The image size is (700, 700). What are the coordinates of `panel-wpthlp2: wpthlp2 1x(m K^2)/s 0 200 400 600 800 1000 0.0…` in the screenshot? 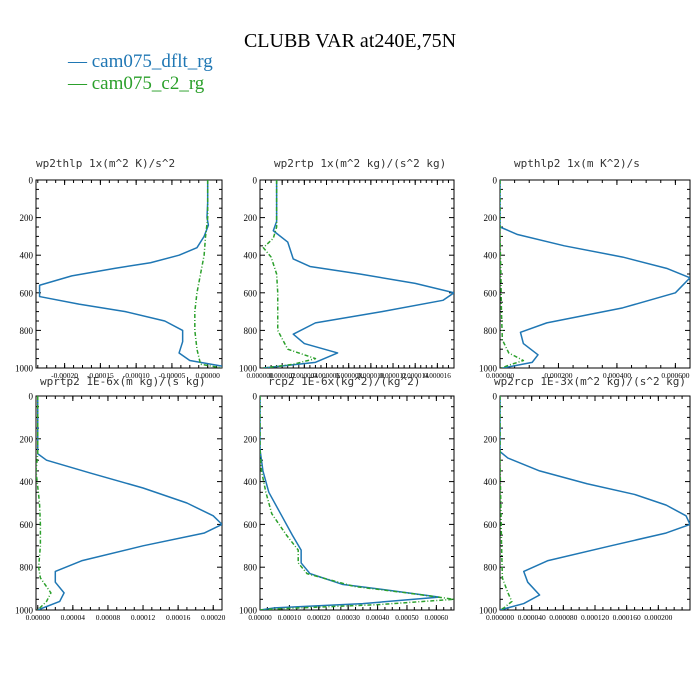 It's located at (582, 267).